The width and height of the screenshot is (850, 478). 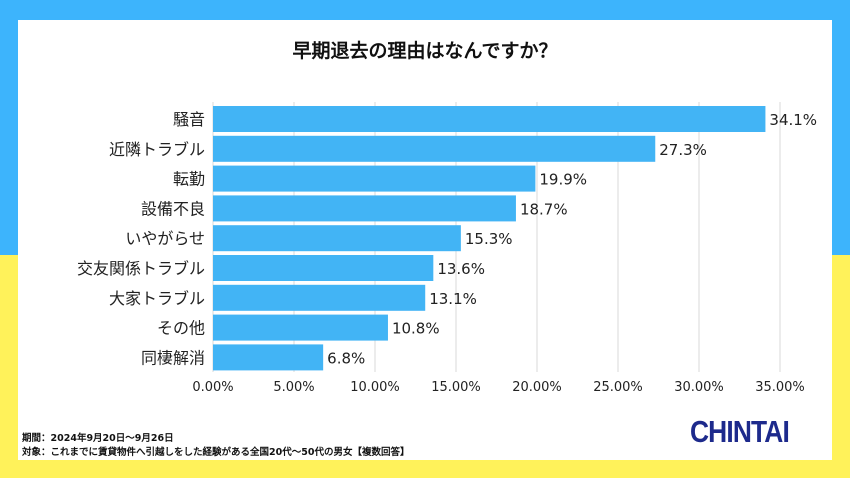 What do you see at coordinates (793, 120) in the screenshot?
I see `data-label: 34.1%` at bounding box center [793, 120].